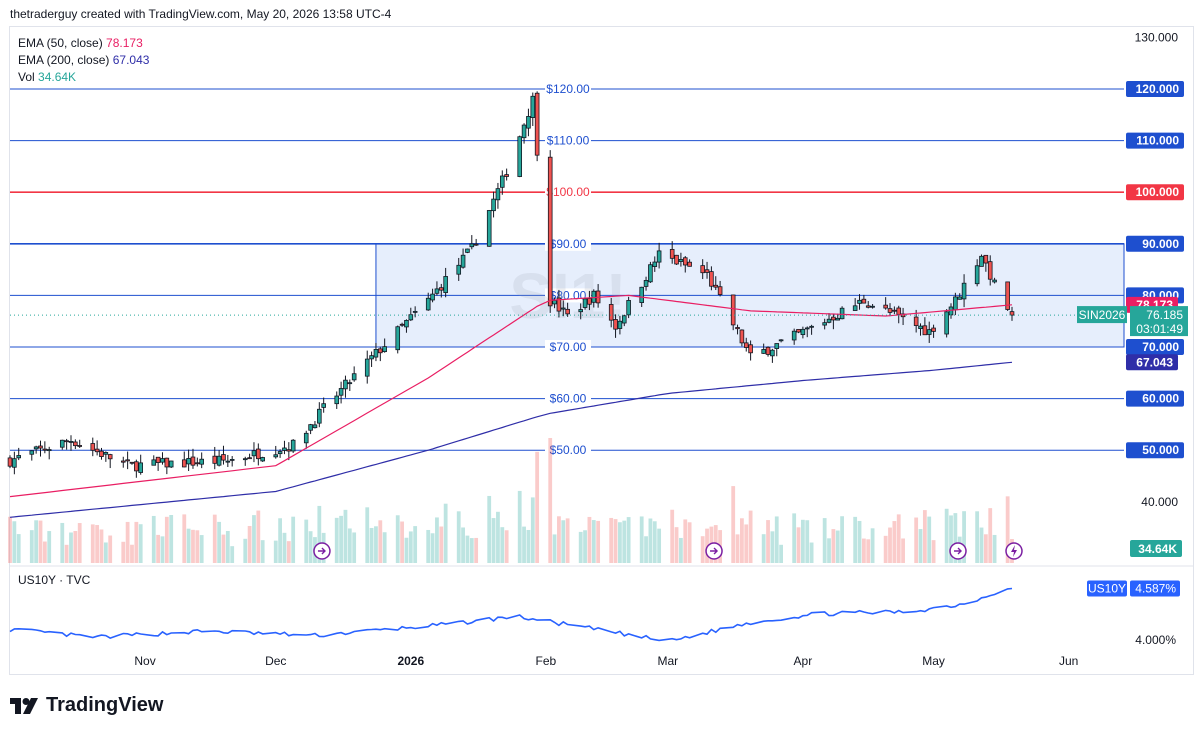  What do you see at coordinates (568, 450) in the screenshot?
I see `level-label-50: $50.00` at bounding box center [568, 450].